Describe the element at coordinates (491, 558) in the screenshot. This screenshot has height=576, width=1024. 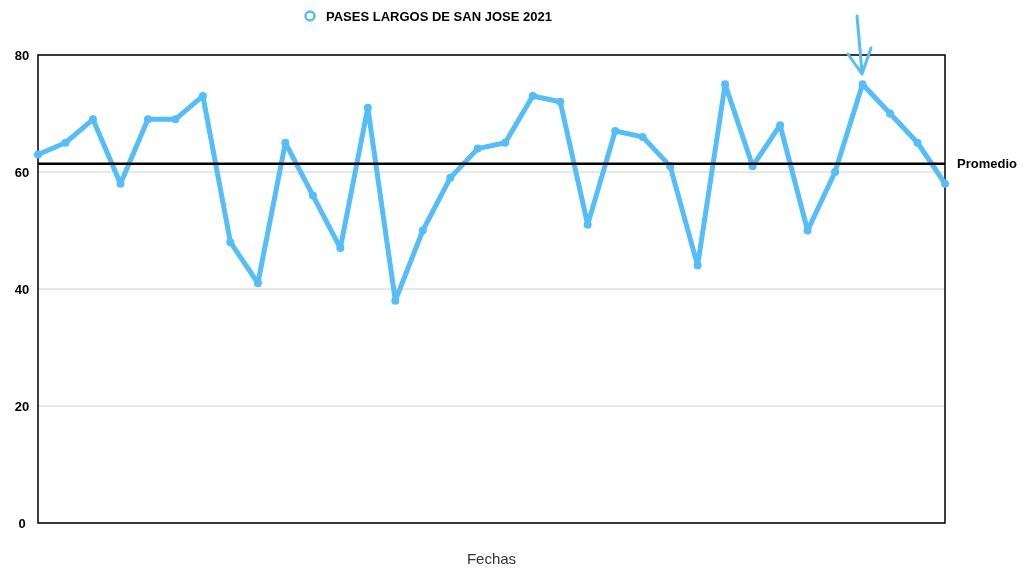
I see `x-axis-title: Fechas` at that location.